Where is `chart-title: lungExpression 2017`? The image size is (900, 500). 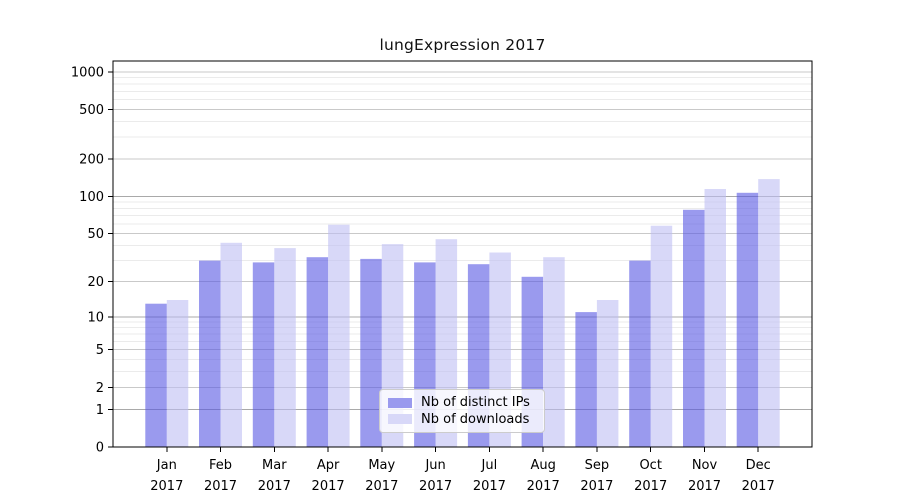
chart-title: lungExpression 2017 is located at coordinates (462, 45).